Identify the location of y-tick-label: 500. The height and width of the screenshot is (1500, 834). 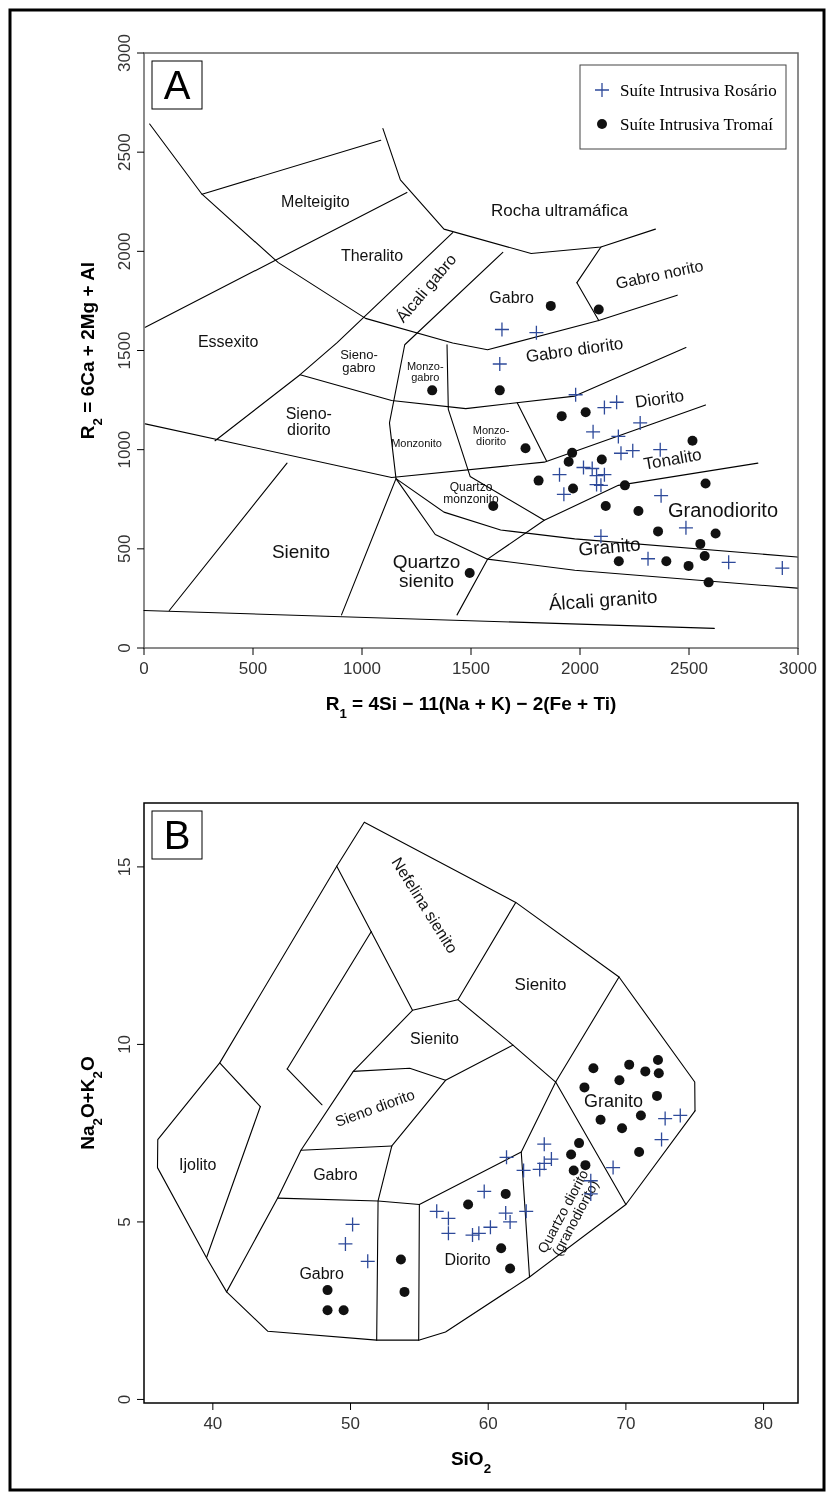
(124, 549).